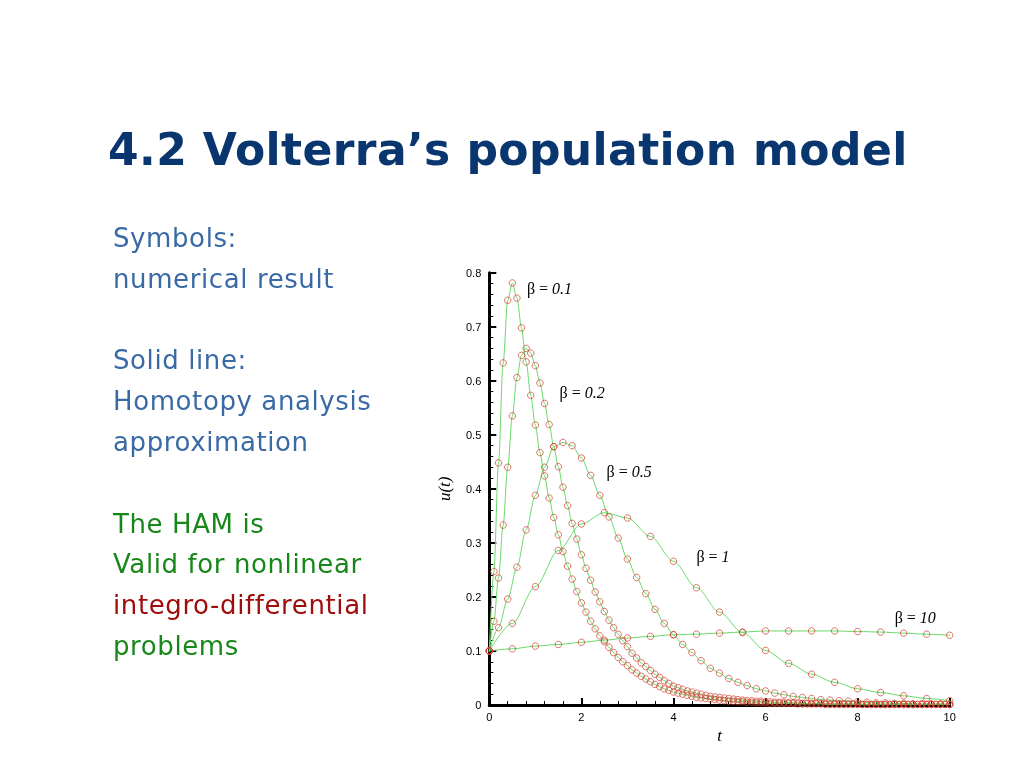 The height and width of the screenshot is (768, 1024). What do you see at coordinates (857, 716) in the screenshot?
I see `x-tick-label: 8` at bounding box center [857, 716].